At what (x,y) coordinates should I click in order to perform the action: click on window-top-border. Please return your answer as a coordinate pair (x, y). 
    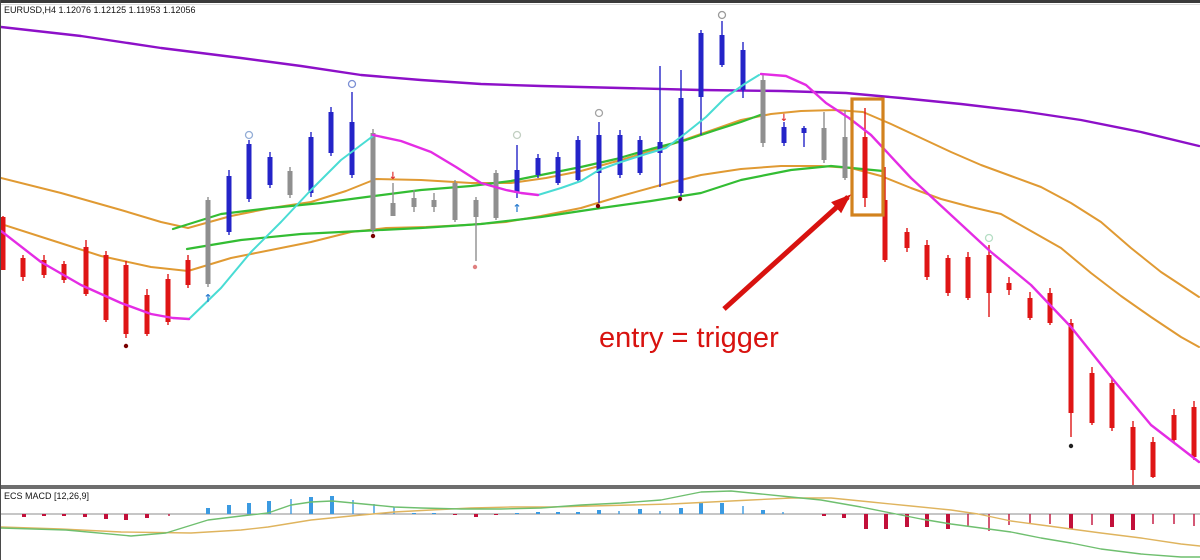
    Looking at the image, I should click on (600, 1).